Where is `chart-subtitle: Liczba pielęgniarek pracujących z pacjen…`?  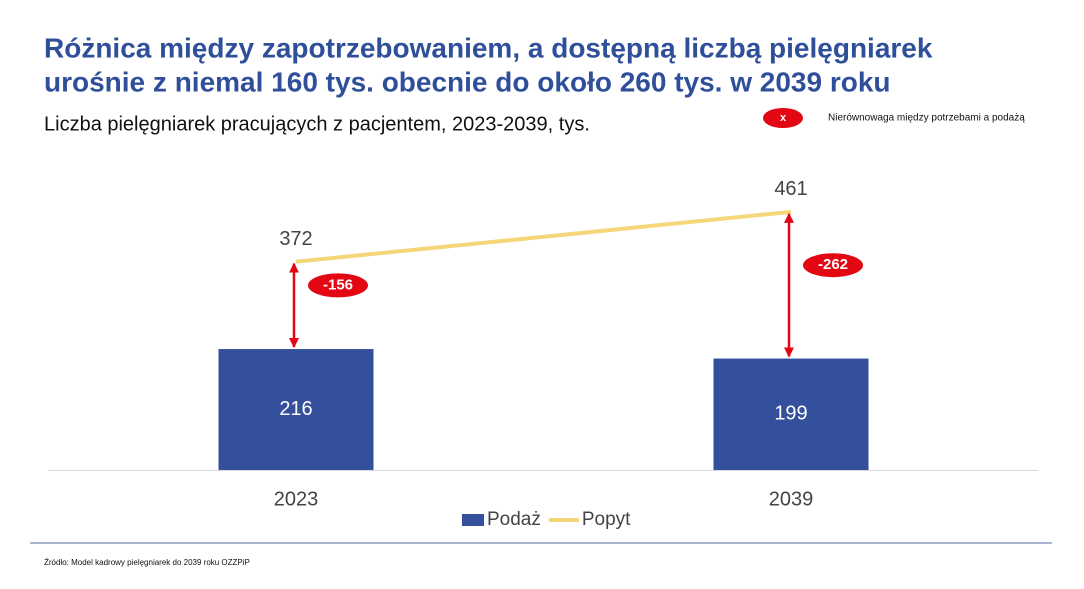 chart-subtitle: Liczba pielęgniarek pracujących z pacjen… is located at coordinates (317, 124).